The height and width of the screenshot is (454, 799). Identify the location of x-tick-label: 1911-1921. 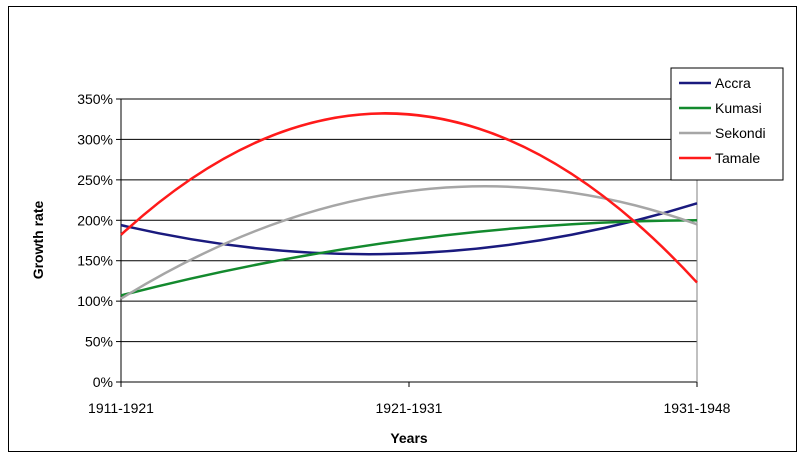
(121, 408).